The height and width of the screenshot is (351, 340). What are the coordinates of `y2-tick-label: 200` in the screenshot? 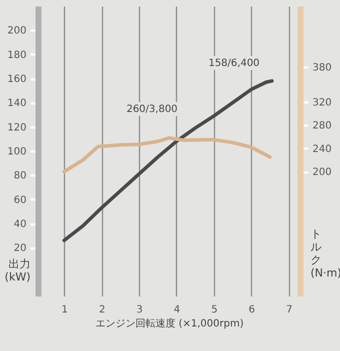 It's located at (322, 172).